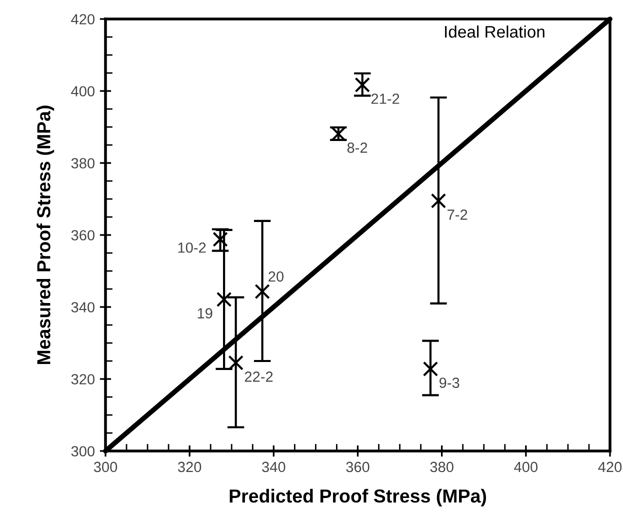 Image resolution: width=623 pixels, height=523 pixels. What do you see at coordinates (45, 235) in the screenshot?
I see `y-axis-title: Measured Proof Stress (MPa)` at bounding box center [45, 235].